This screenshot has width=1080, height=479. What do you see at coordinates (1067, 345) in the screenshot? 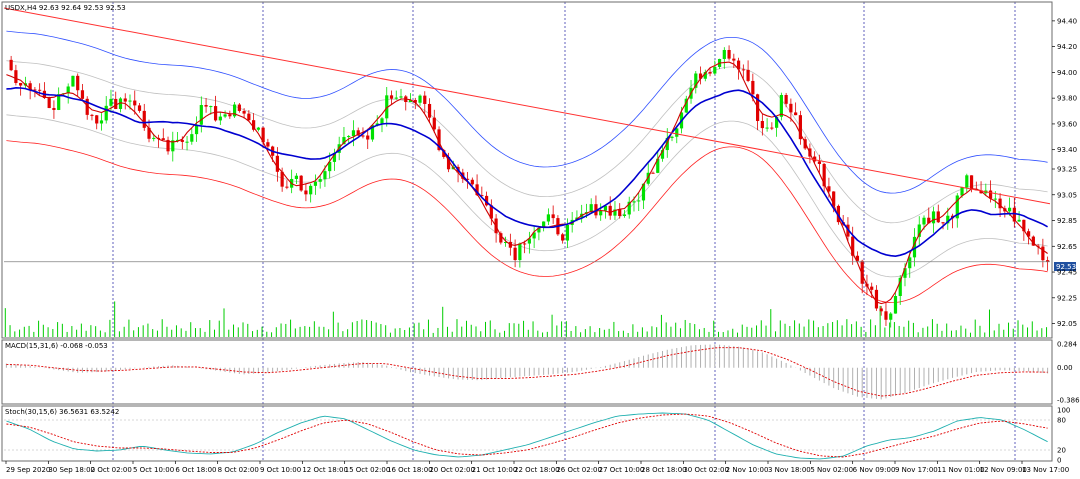
I see `macd-y-tick-label: 0.284` at bounding box center [1067, 345].